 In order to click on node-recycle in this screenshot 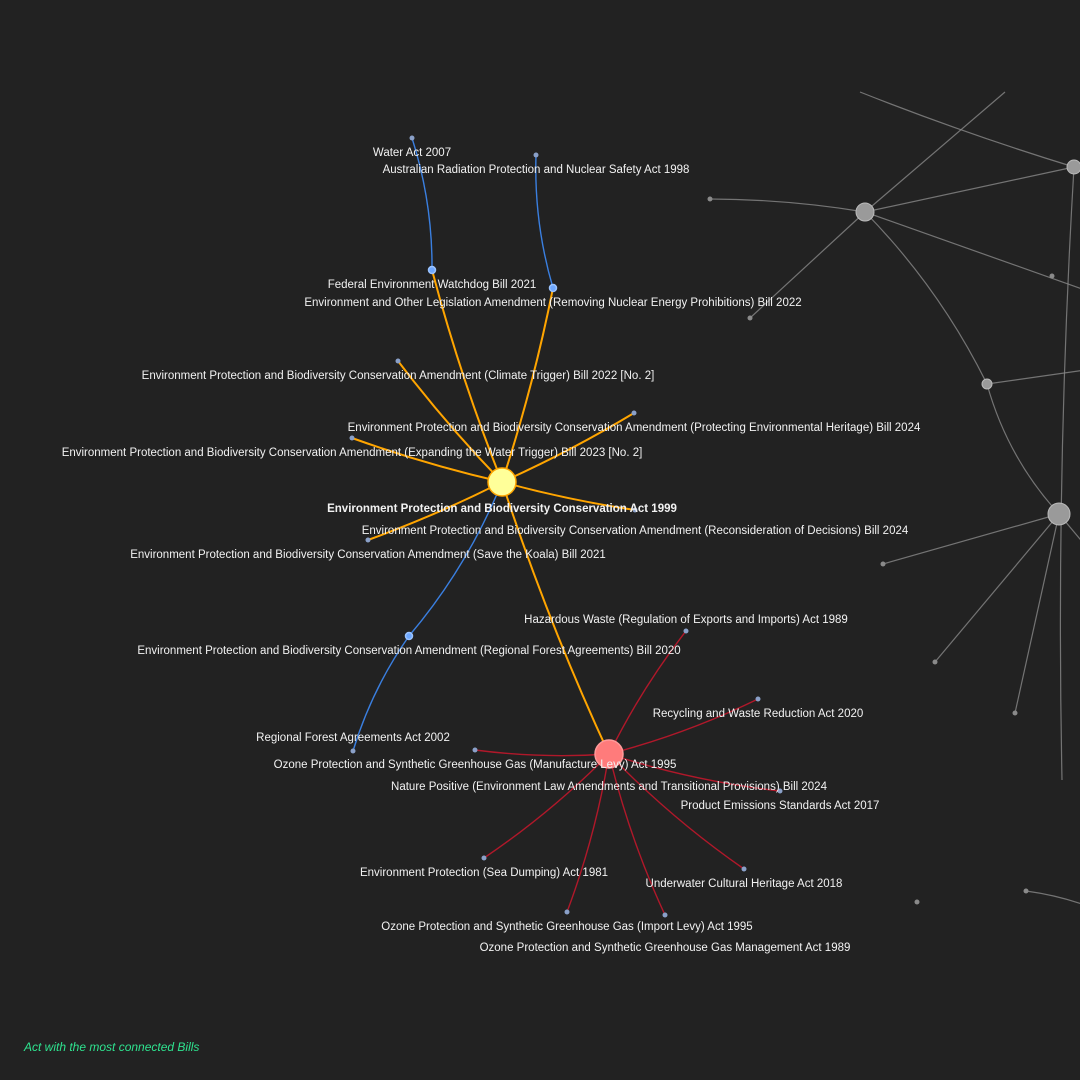, I will do `click(758, 699)`.